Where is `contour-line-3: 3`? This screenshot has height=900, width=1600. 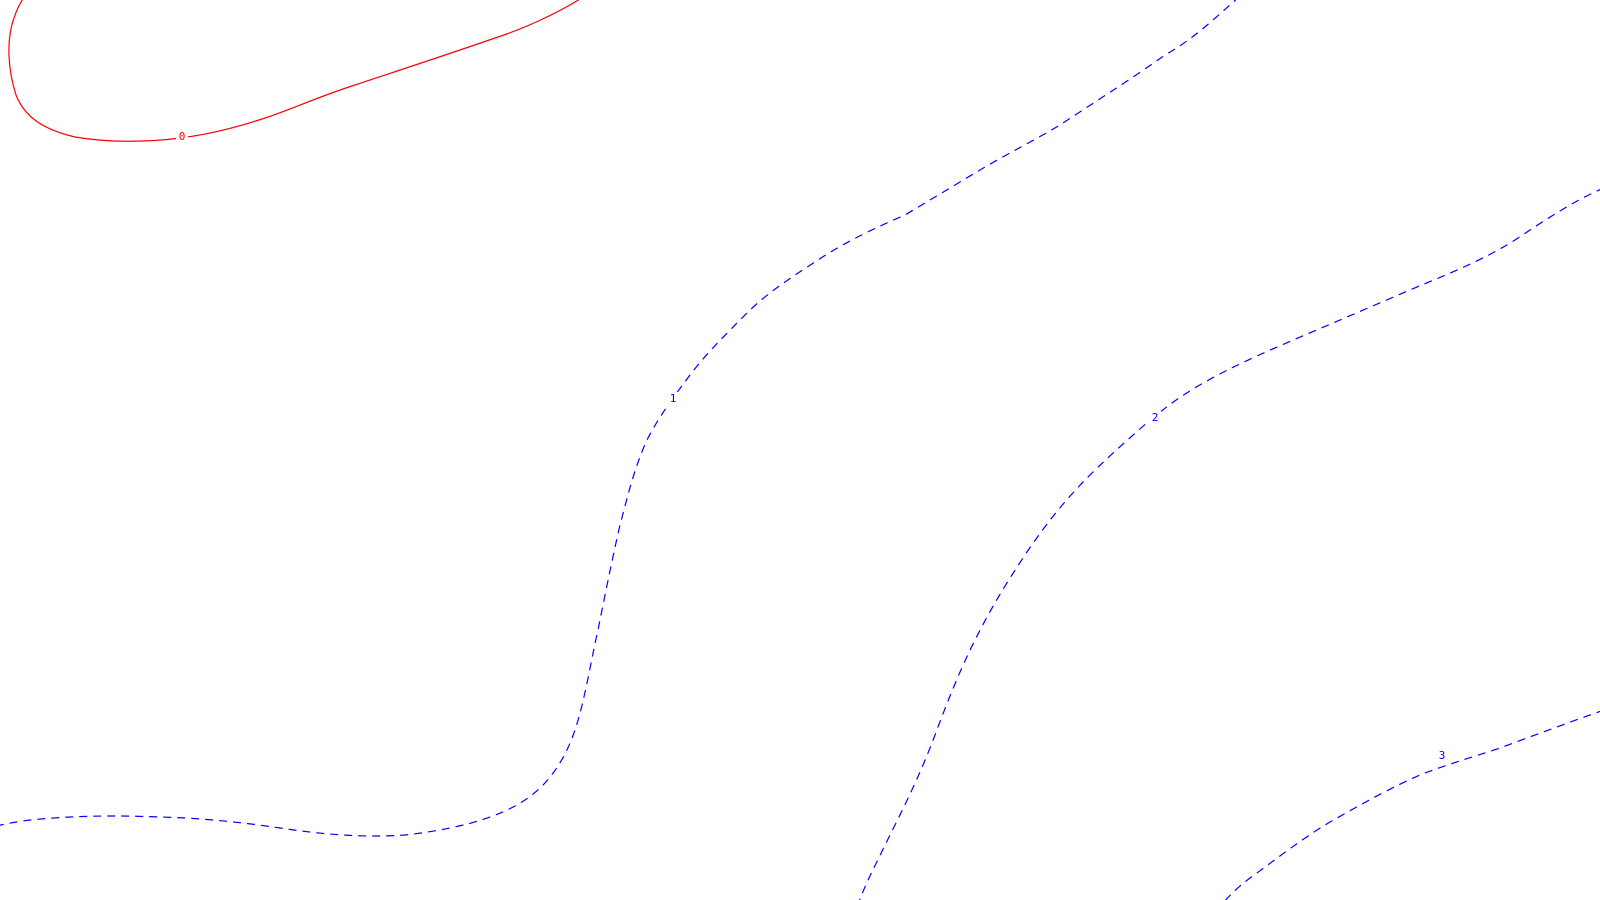
contour-line-3: 3 is located at coordinates (1412, 805).